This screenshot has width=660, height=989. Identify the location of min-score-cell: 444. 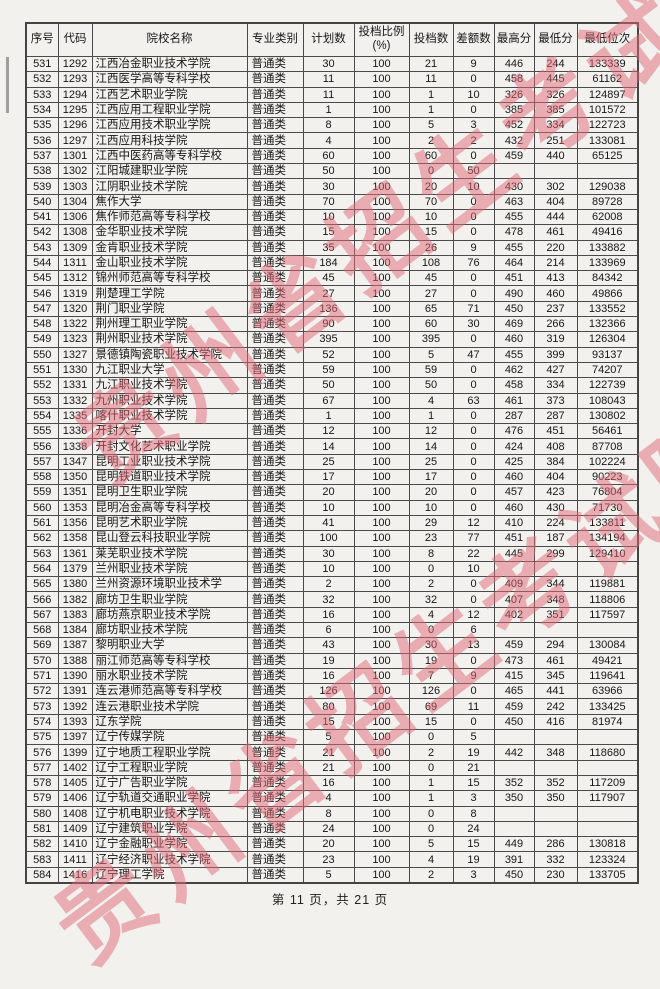
(555, 217).